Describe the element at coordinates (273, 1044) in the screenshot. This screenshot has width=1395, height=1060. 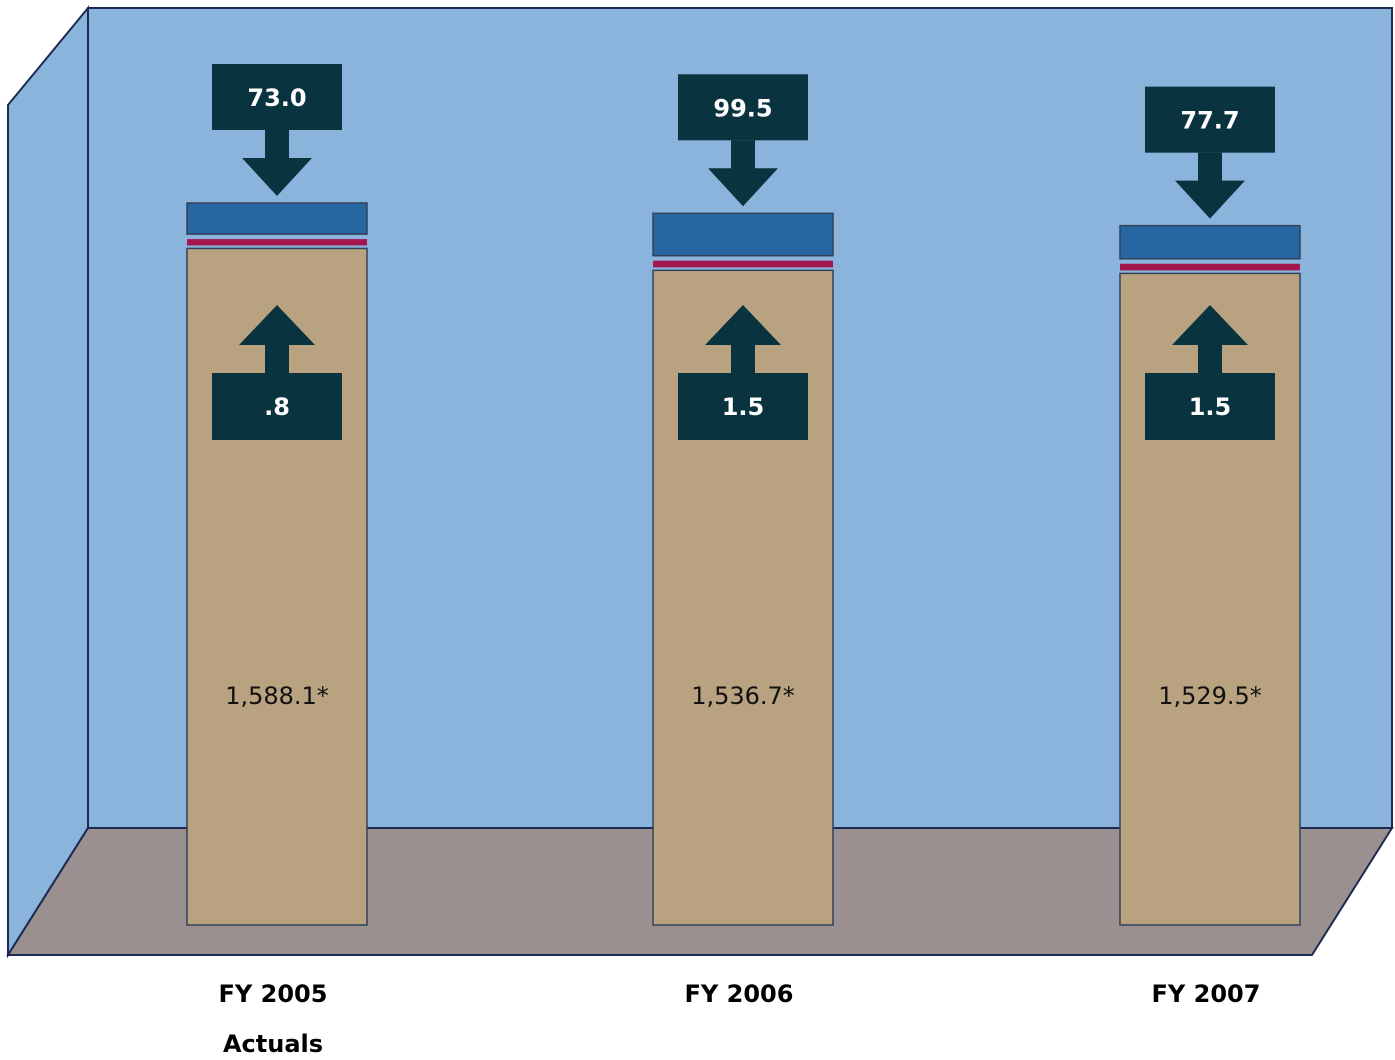
I see `x-tick-sublabel: Actuals` at that location.